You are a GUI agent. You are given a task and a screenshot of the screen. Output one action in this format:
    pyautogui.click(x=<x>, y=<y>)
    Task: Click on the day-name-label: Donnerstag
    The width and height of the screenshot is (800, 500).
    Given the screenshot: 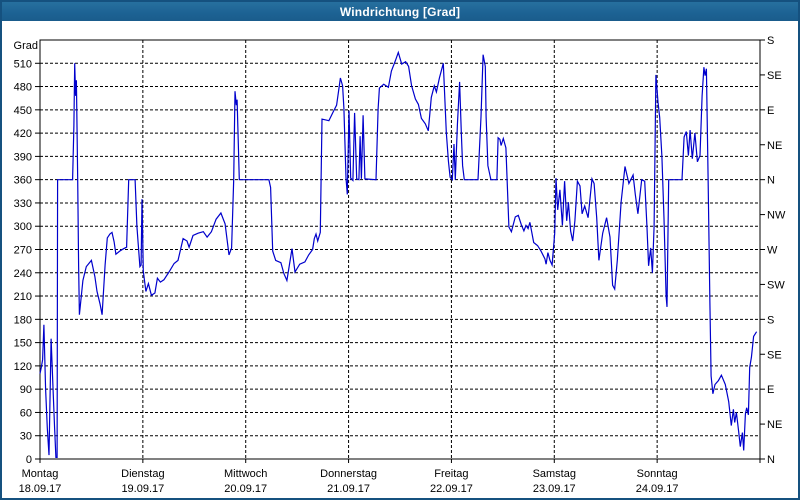 What is the action you would take?
    pyautogui.click(x=348, y=474)
    